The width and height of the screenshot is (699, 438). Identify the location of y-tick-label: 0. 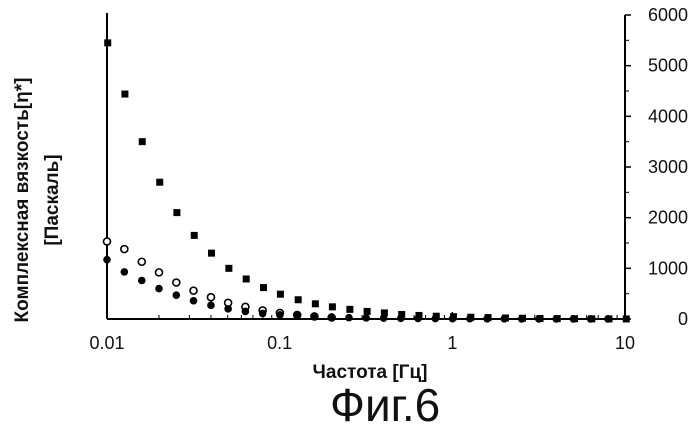
(683, 319).